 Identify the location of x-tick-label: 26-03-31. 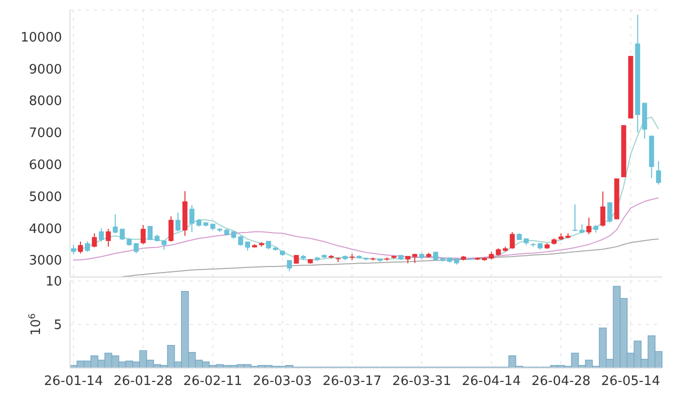
(422, 382).